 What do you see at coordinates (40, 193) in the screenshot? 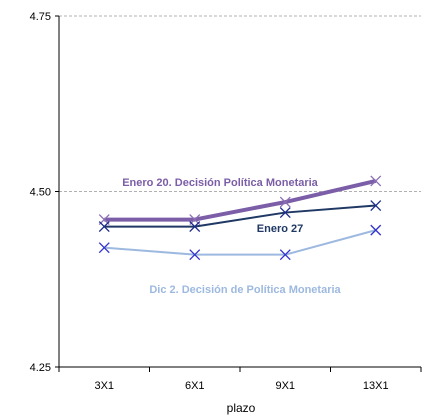
I see `y-tick-label: 4.50` at bounding box center [40, 193].